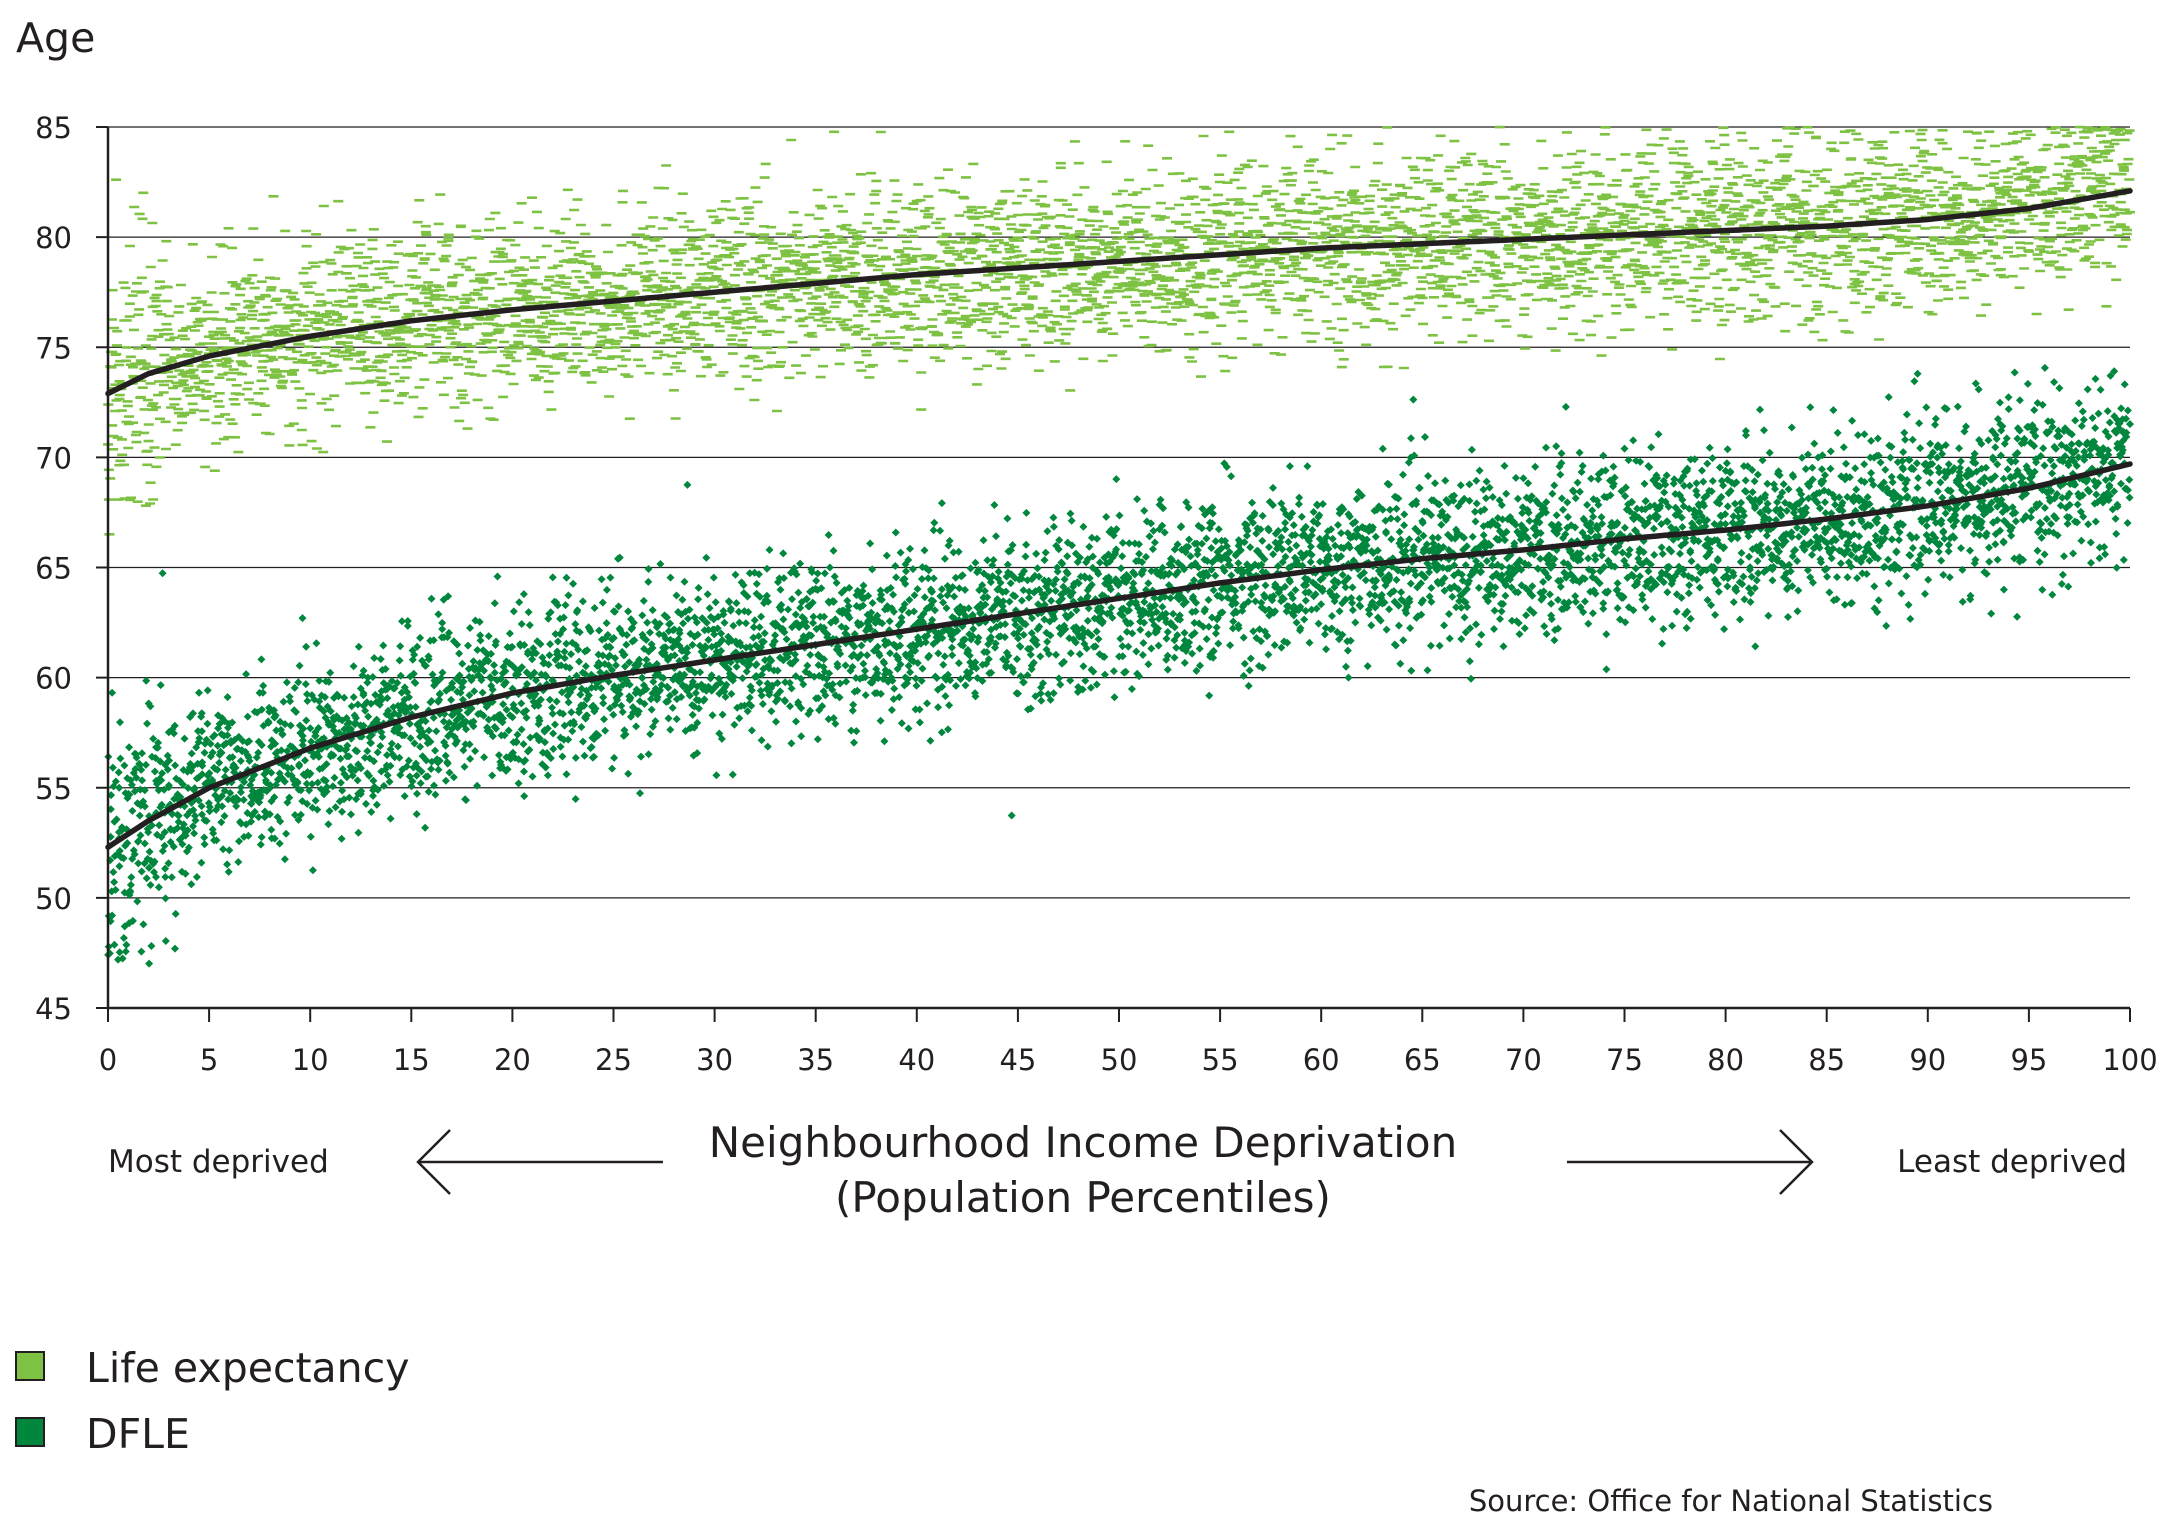  What do you see at coordinates (1927, 1060) in the screenshot?
I see `x-tick-label-90: 90` at bounding box center [1927, 1060].